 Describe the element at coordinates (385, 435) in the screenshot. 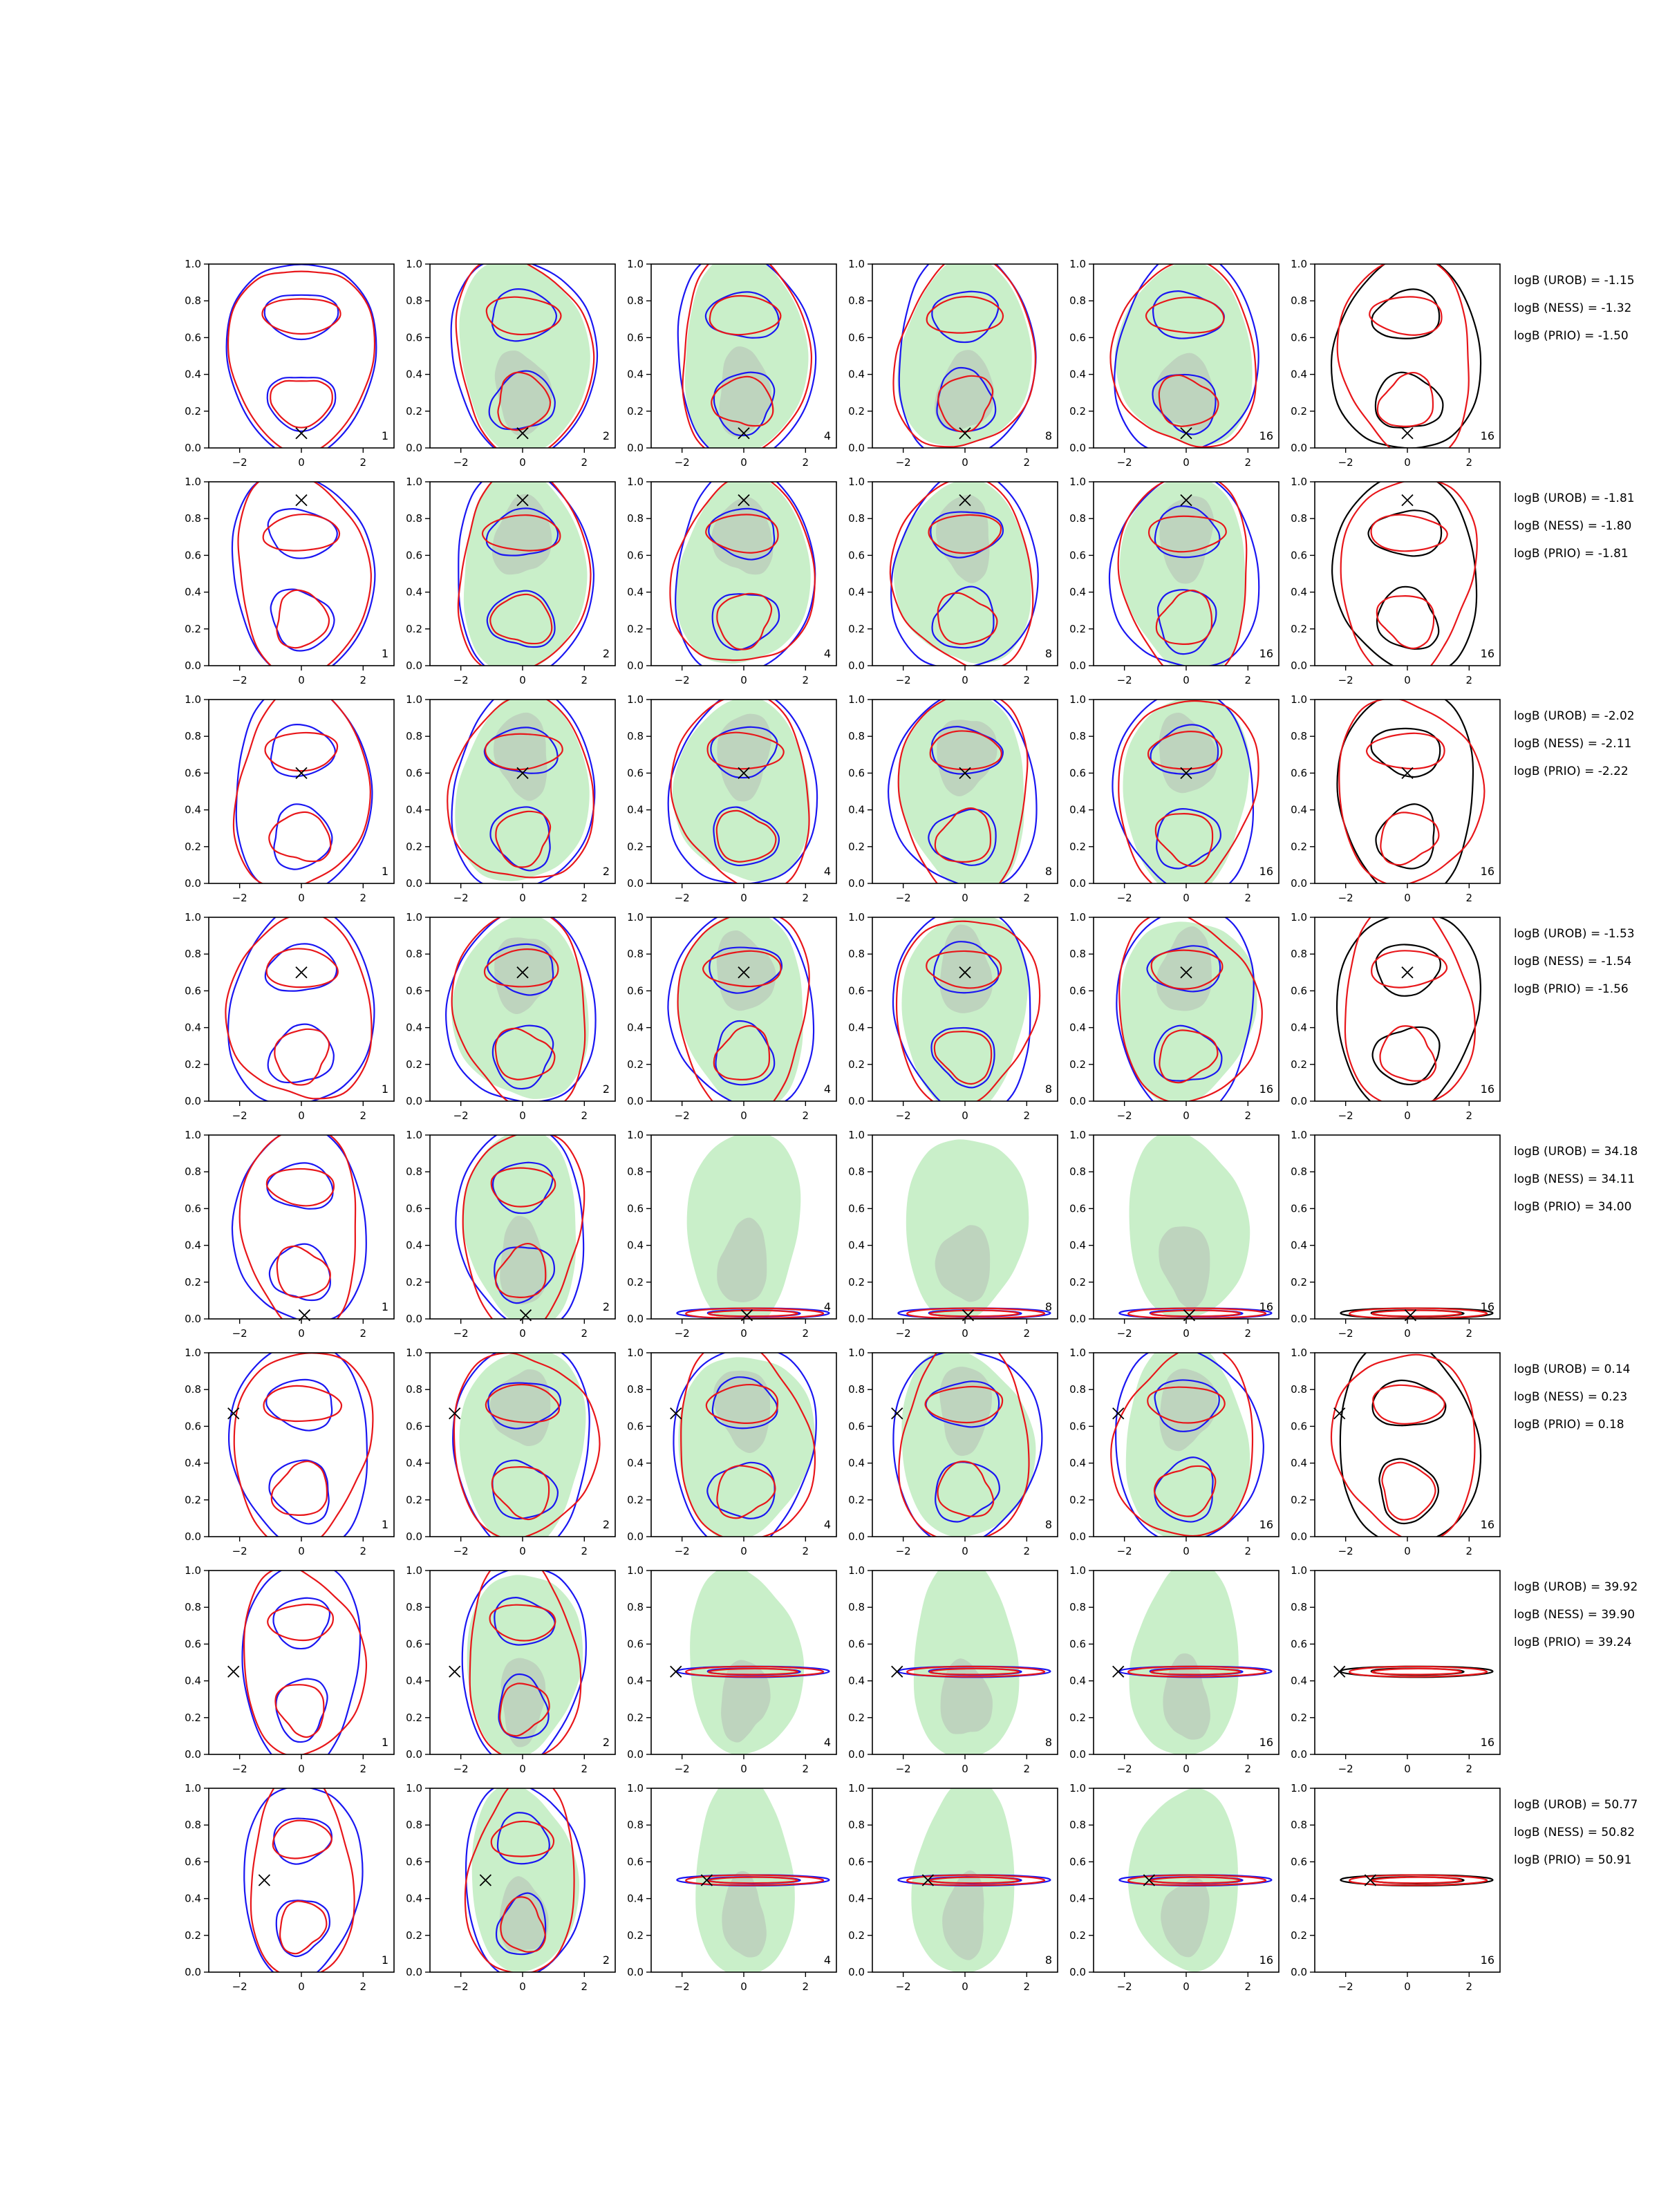

I see `panel-count-label: 1` at that location.